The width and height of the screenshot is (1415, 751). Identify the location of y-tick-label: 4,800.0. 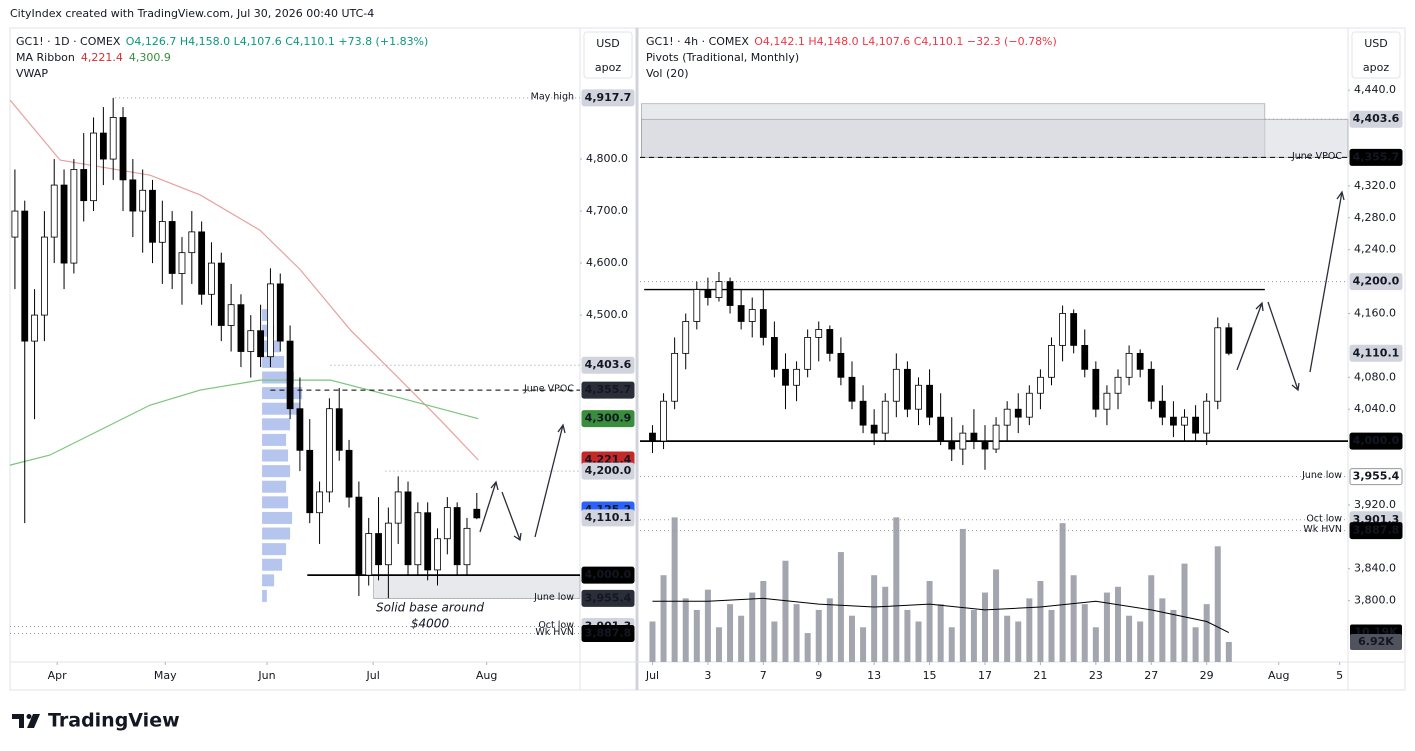
(607, 158).